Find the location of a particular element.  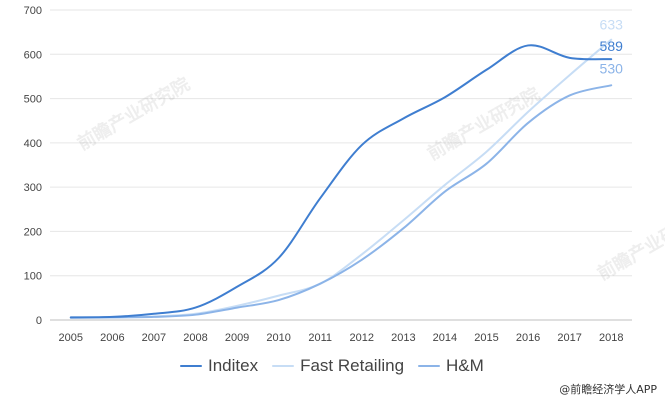

y-tick-label-0: 0 is located at coordinates (39, 321).